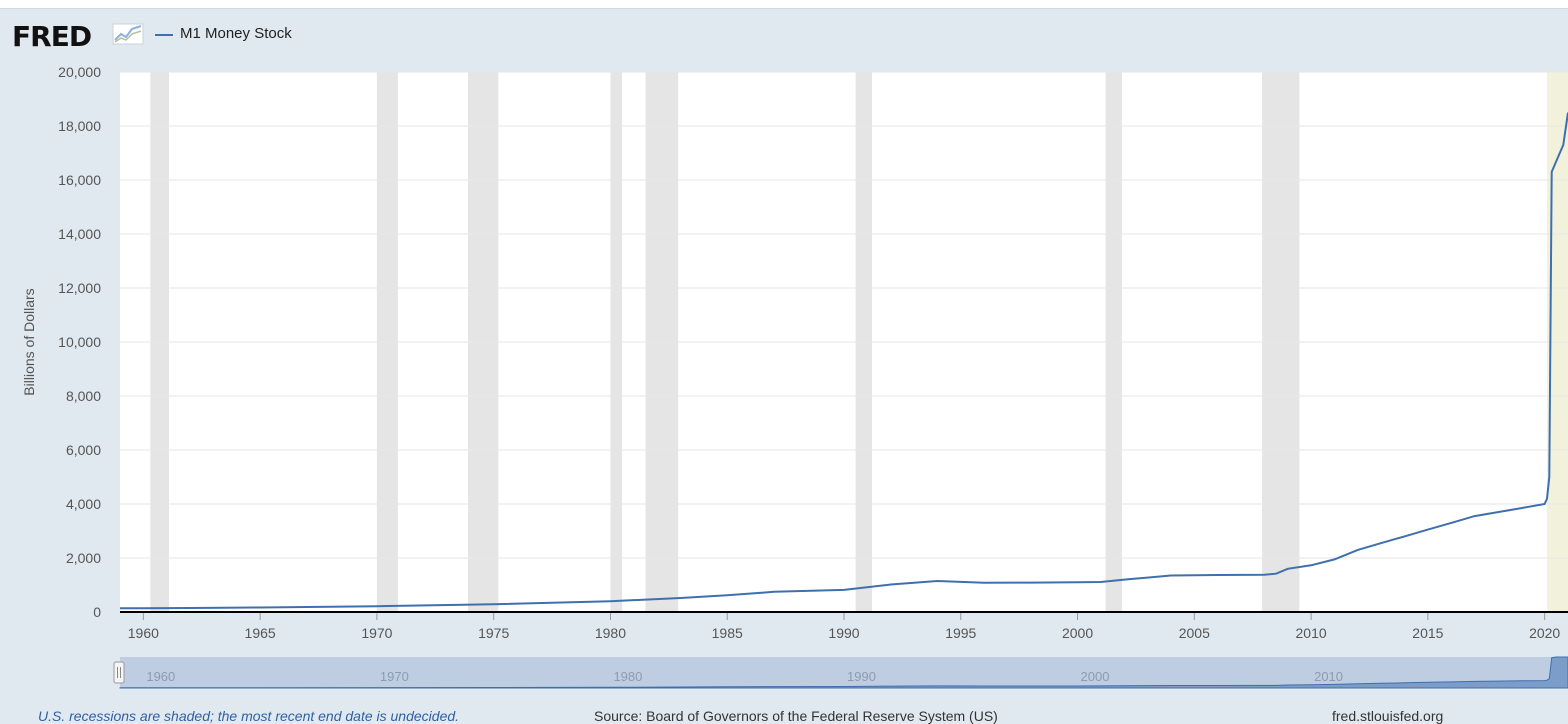 Image resolution: width=1568 pixels, height=724 pixels. What do you see at coordinates (784, 34) in the screenshot?
I see `chart-header: FRED M1 Money Stock` at bounding box center [784, 34].